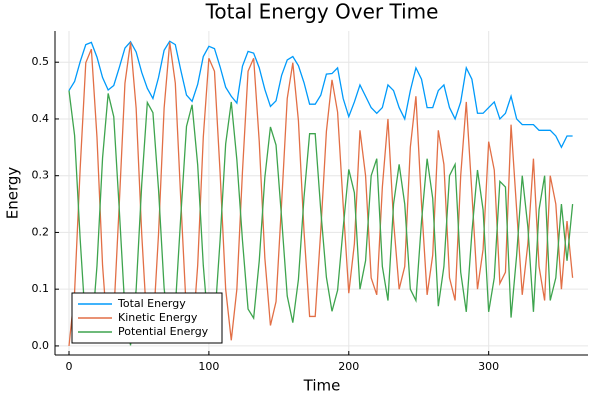  What do you see at coordinates (41, 175) in the screenshot?
I see `y-tick-label: 0.3` at bounding box center [41, 175].